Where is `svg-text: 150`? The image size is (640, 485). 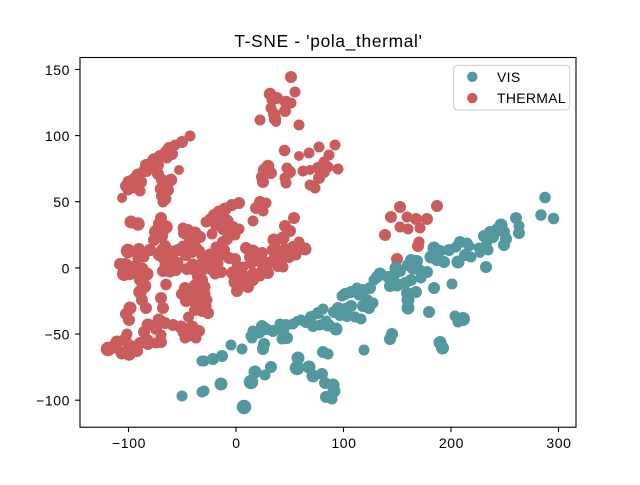 svg-text: 150 is located at coordinates (57, 70).